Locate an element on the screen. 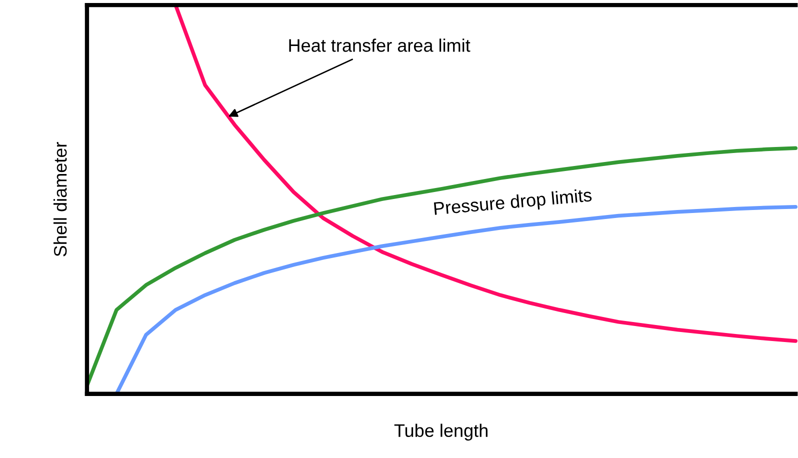 Image resolution: width=798 pixels, height=458 pixels. annotation: Pressure drop limits is located at coordinates (513, 203).